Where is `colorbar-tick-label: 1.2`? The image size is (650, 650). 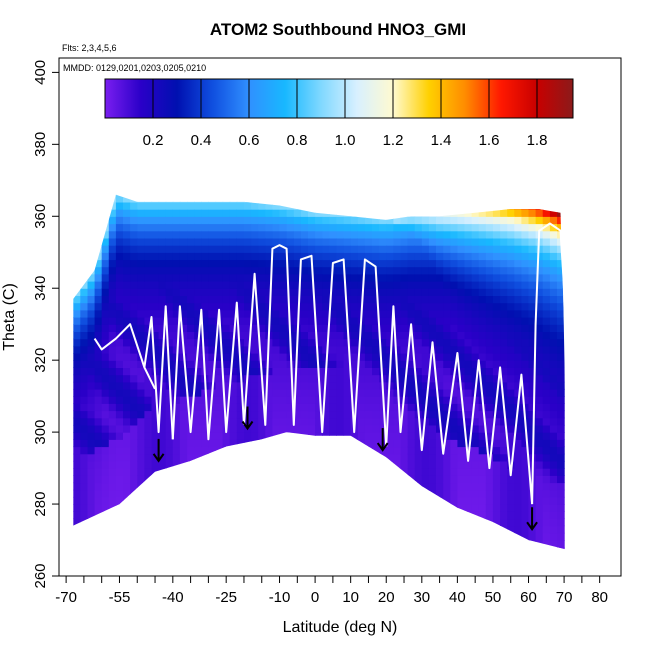
colorbar-tick-label: 1.2 is located at coordinates (393, 140).